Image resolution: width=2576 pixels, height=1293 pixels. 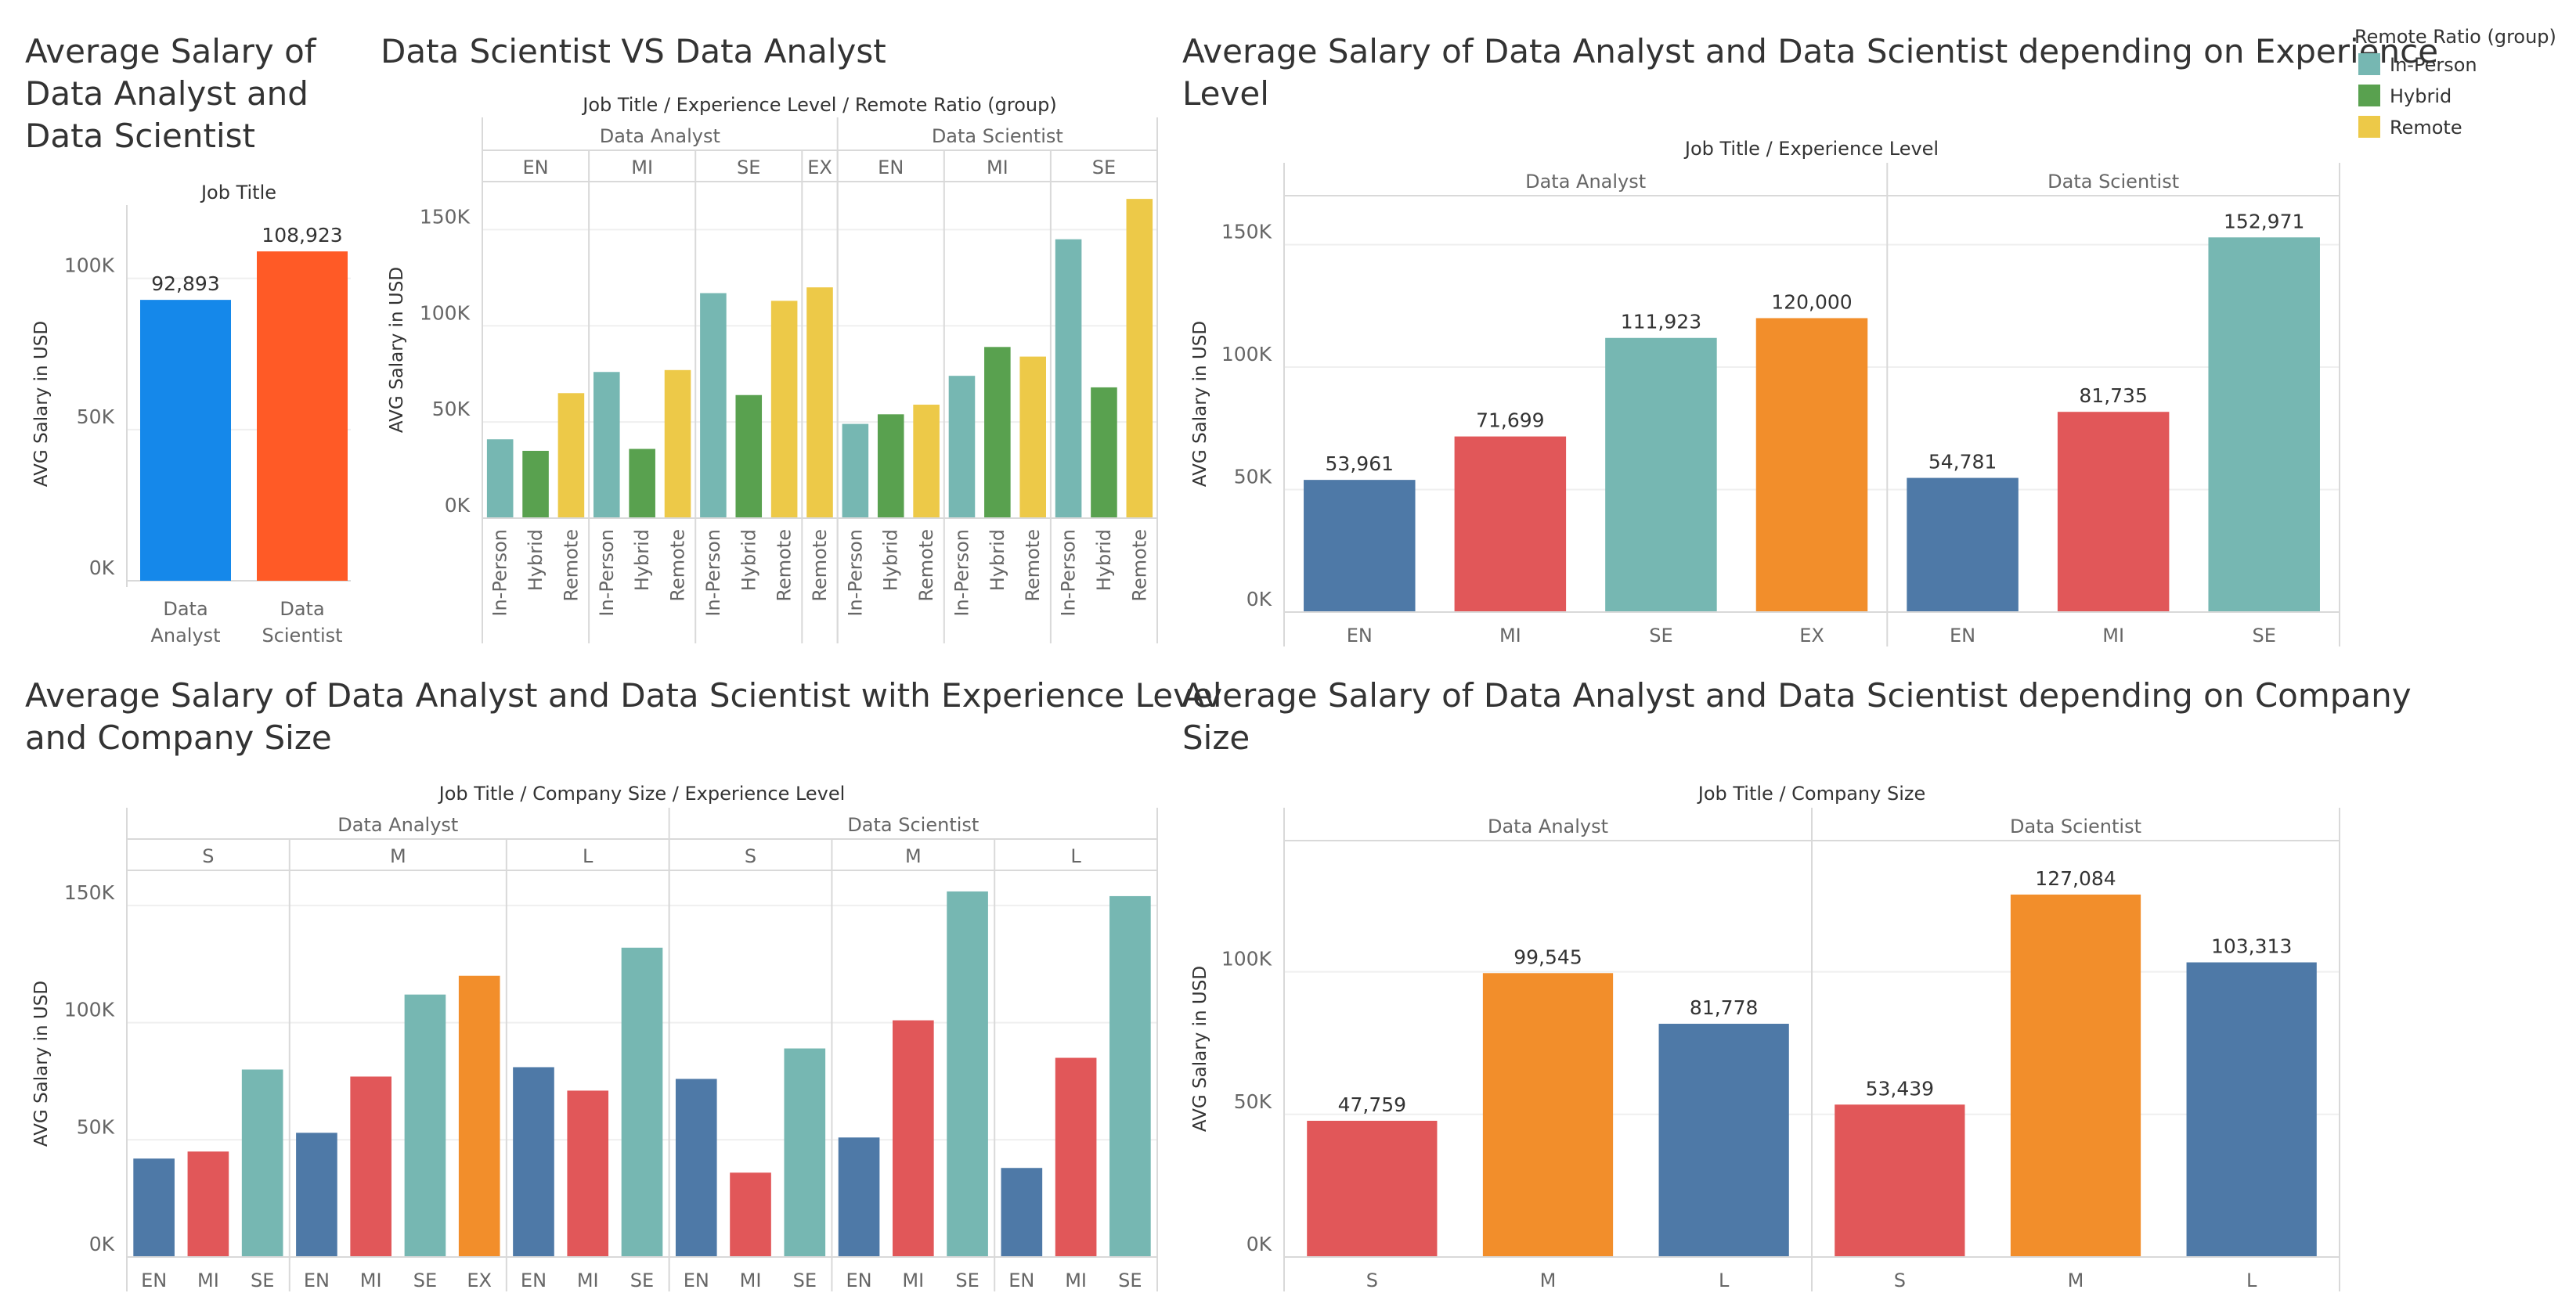 What do you see at coordinates (185, 635) in the screenshot?
I see `x-tick-label: Analyst` at bounding box center [185, 635].